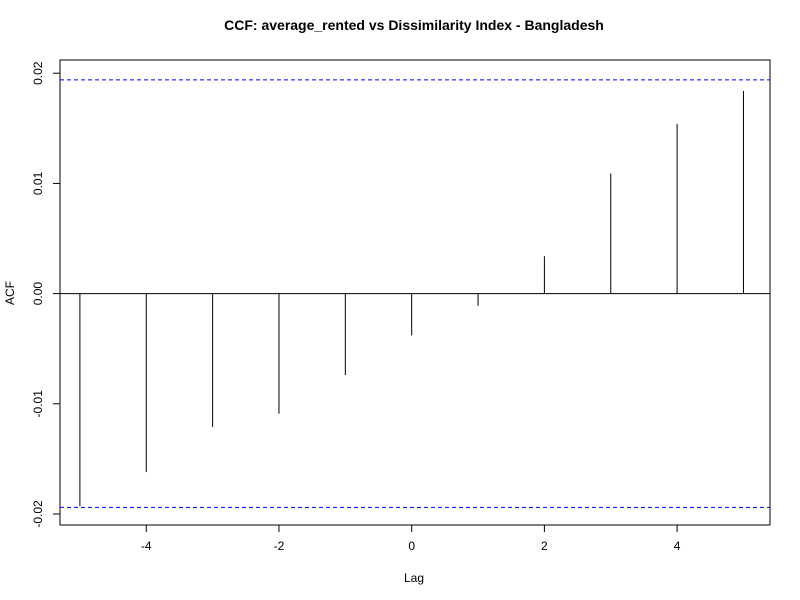 The width and height of the screenshot is (800, 600). What do you see at coordinates (146, 546) in the screenshot?
I see `x-tick-label: -4` at bounding box center [146, 546].